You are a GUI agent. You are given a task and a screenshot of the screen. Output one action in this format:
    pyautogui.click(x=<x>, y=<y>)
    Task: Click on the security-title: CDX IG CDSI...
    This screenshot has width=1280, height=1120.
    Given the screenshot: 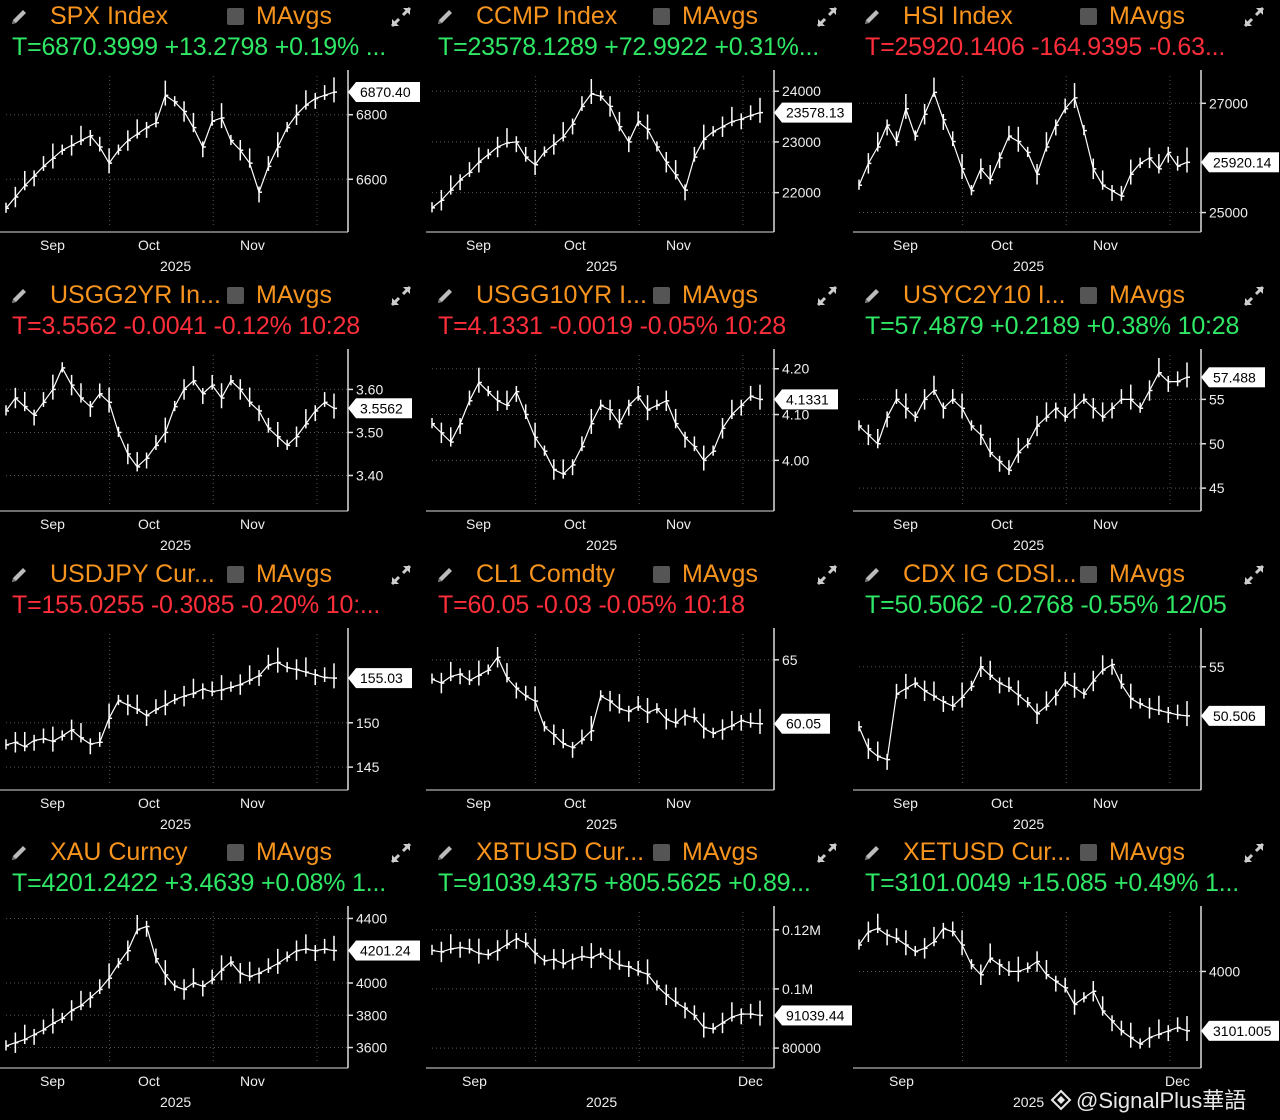 What is the action you would take?
    pyautogui.click(x=990, y=574)
    